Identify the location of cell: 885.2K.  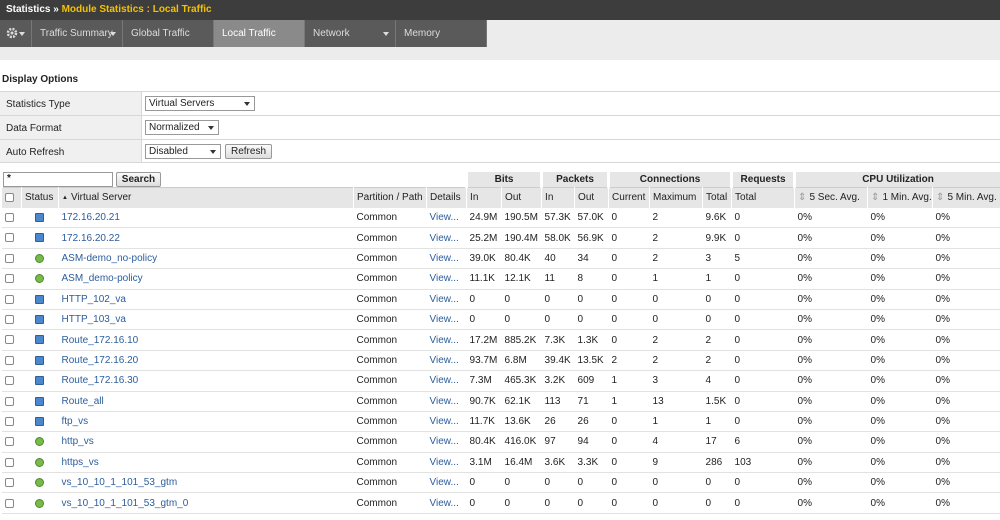
(521, 340).